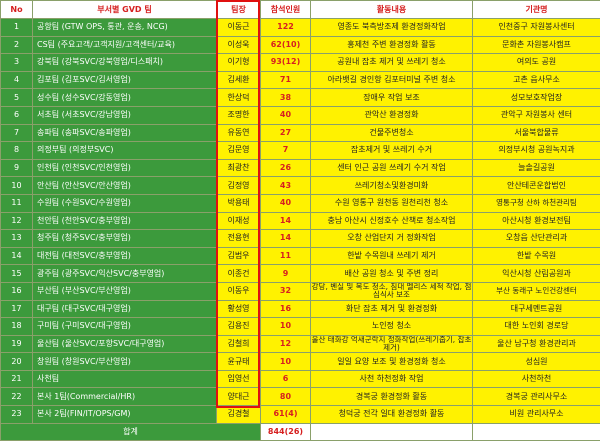 This screenshot has width=600, height=441. I want to click on row-activity: 충남 아산시 신정호수 산책로 청소작업, so click(392, 221).